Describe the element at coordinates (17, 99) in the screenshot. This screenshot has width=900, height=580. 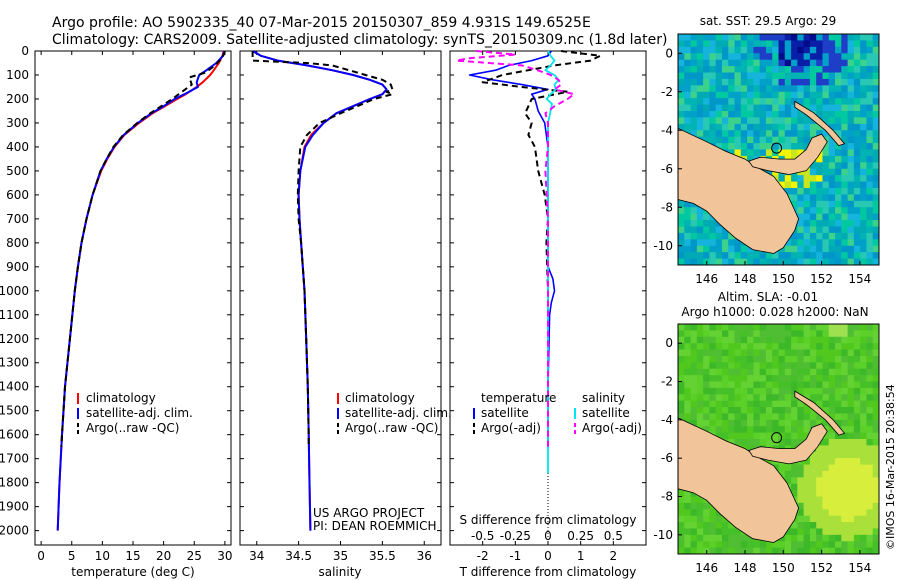
I see `depth-tick-label: 200` at that location.